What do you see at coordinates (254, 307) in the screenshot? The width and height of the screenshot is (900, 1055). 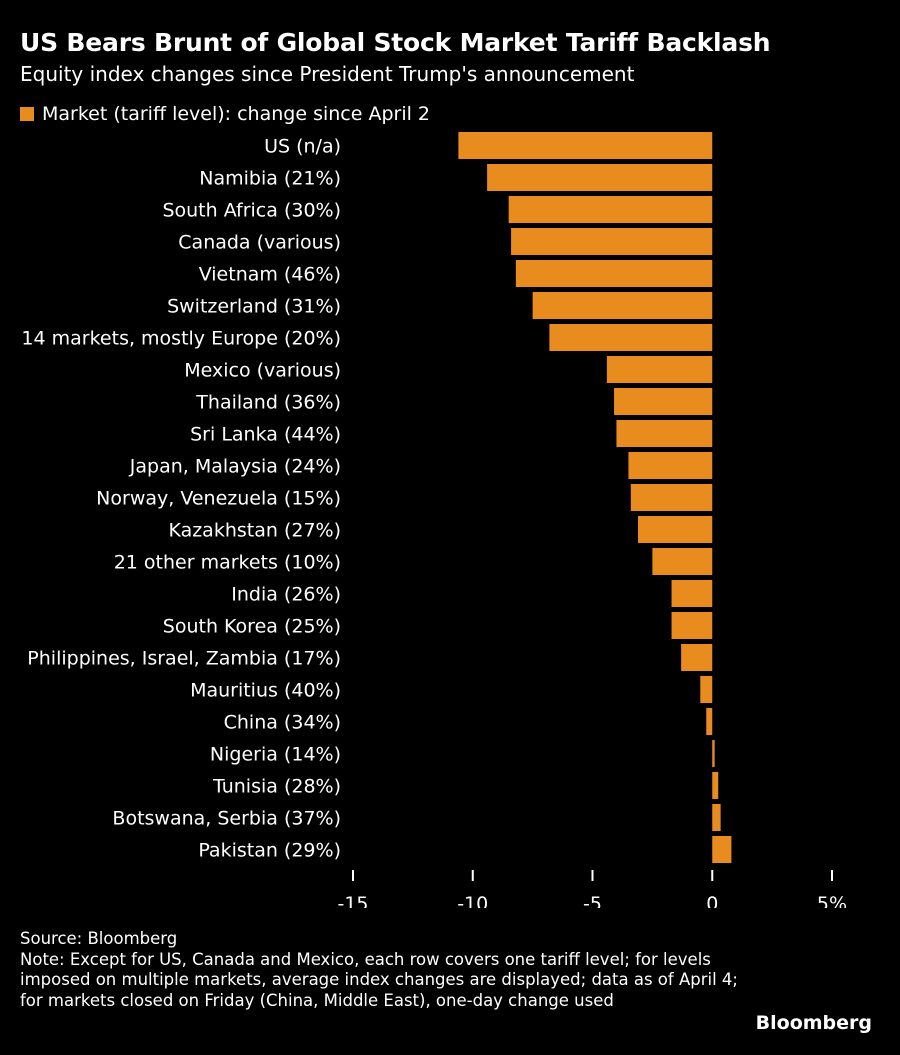 I see `category-label: Switzerland (31%)` at bounding box center [254, 307].